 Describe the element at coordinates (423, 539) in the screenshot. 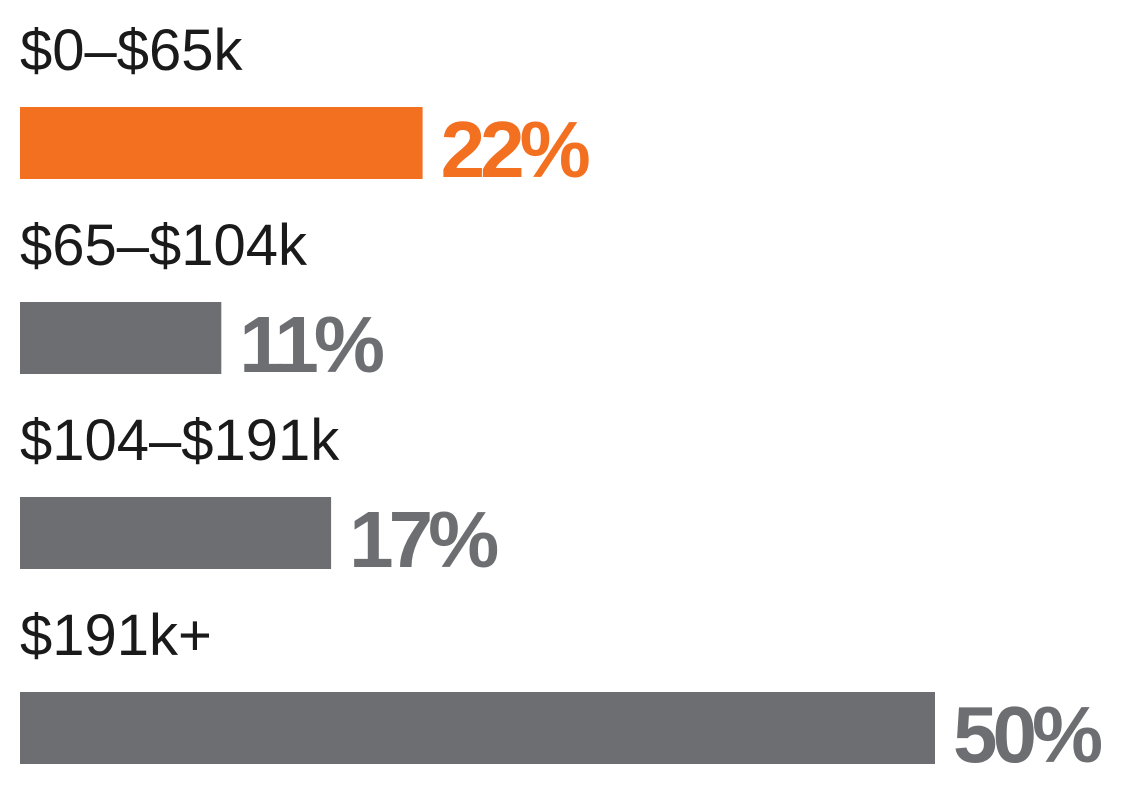

I see `value-label: 17%` at that location.